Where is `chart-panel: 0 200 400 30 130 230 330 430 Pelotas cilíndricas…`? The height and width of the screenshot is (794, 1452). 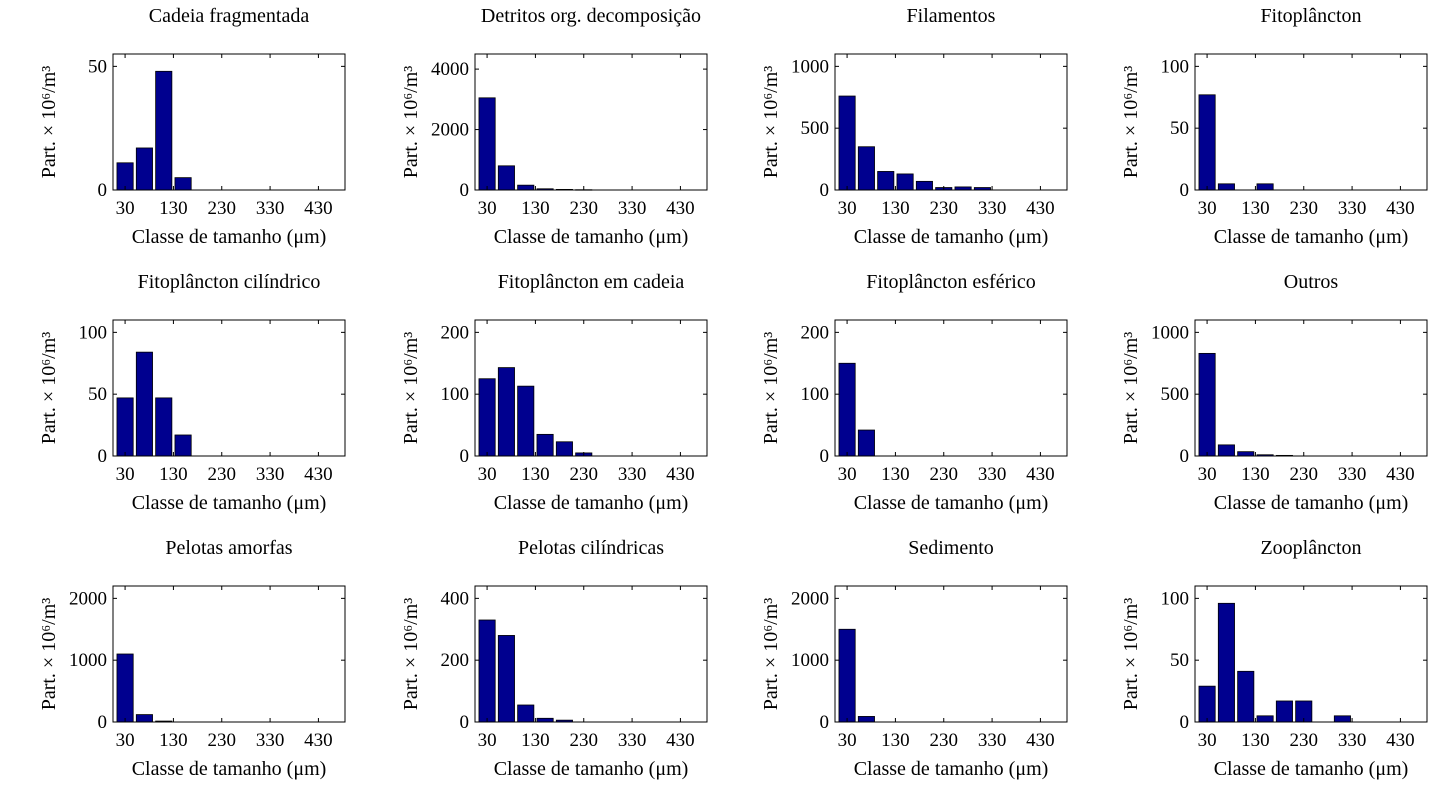
chart-panel: 0 200 400 30 130 230 330 430 Pelotas cilíndricas… is located at coordinates (554, 658).